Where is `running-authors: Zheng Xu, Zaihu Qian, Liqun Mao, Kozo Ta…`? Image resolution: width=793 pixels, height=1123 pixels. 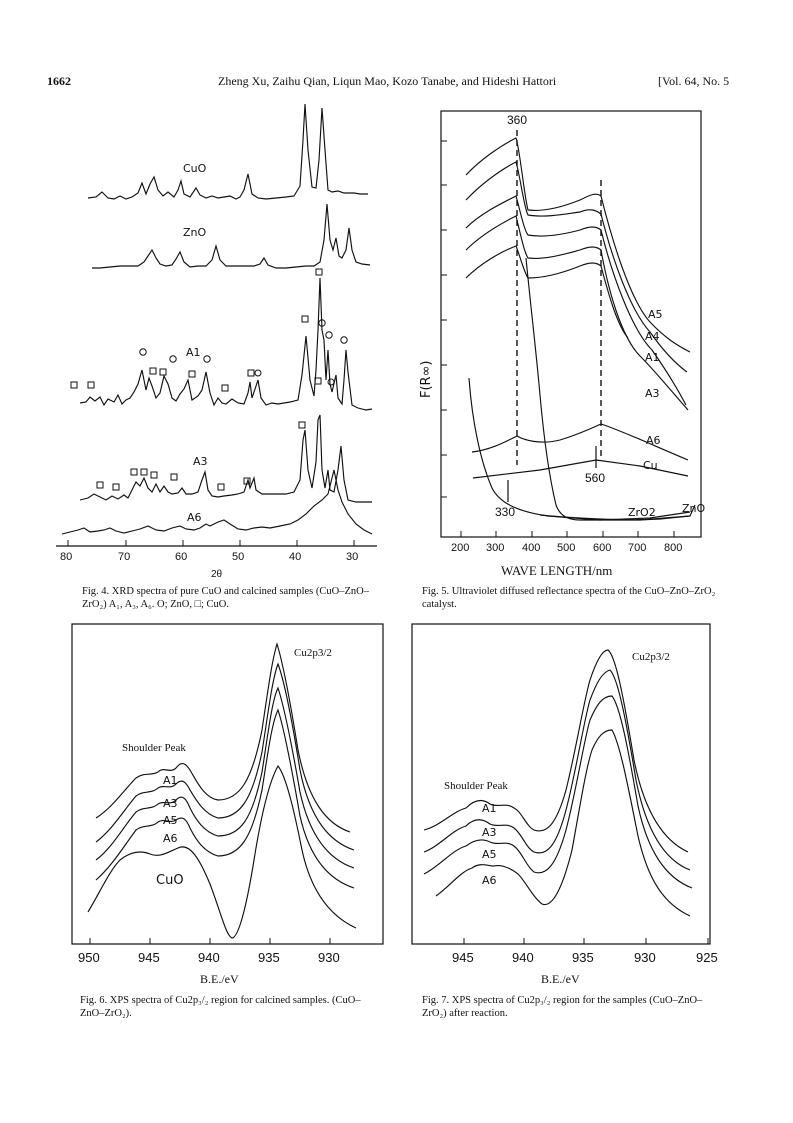
running-authors: Zheng Xu, Zaihu Qian, Liqun Mao, Kozo Ta… is located at coordinates (387, 81).